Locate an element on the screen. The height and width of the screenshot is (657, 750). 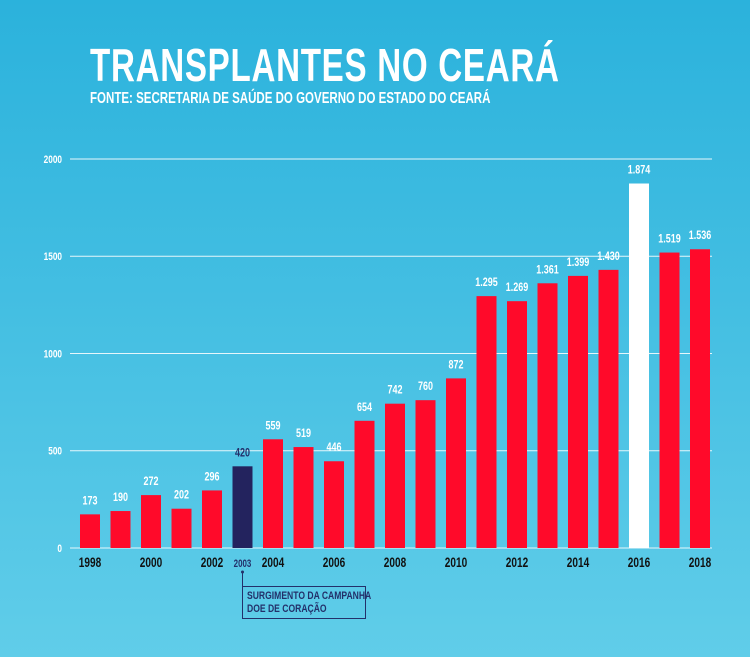
annotation-box: SURGIMENTO DA CAMPANHA DOE DE CORAÇÃO is located at coordinates (307, 602).